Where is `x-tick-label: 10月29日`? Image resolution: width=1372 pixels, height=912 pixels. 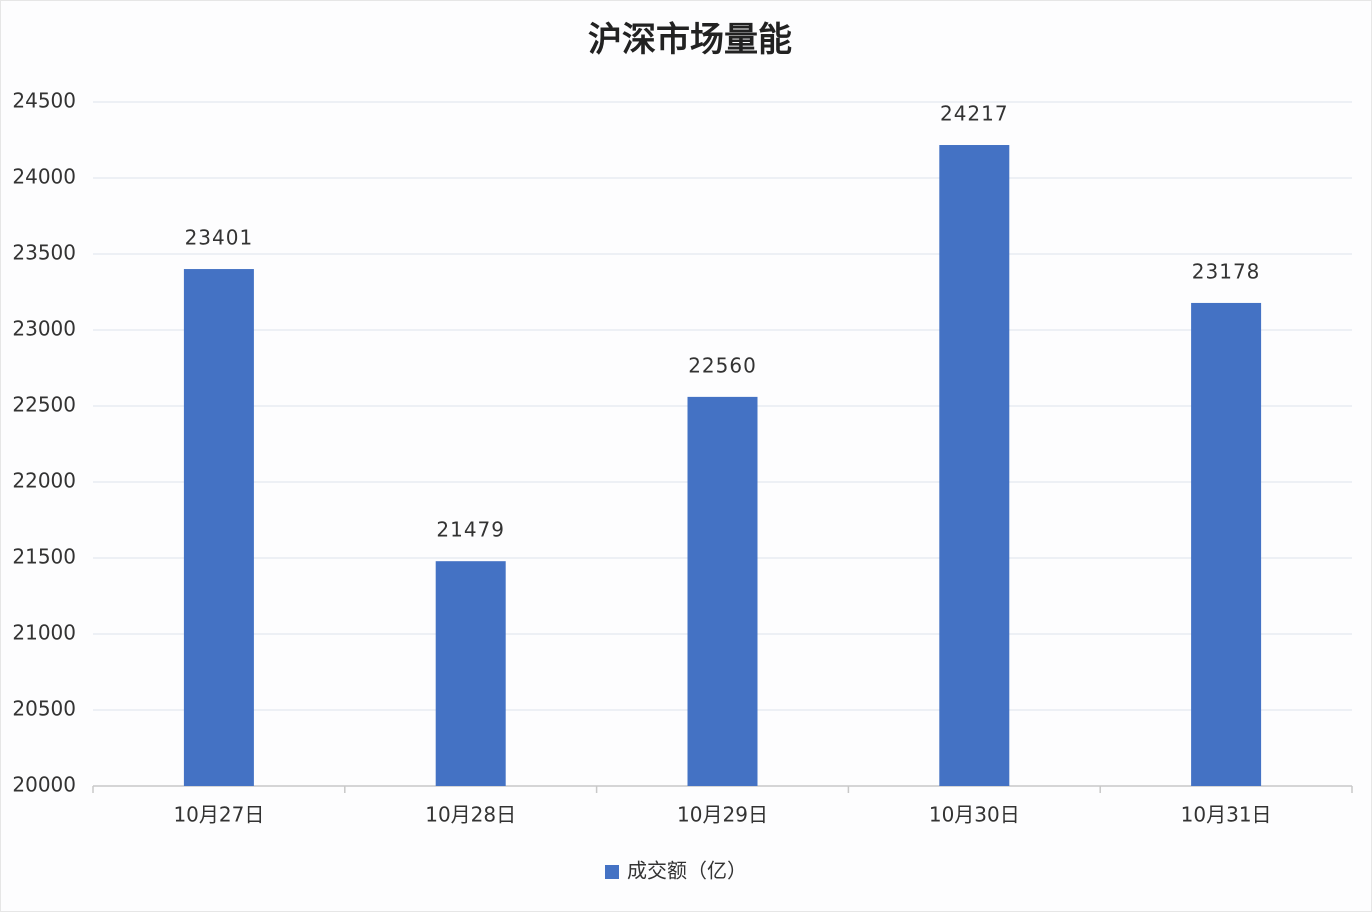
x-tick-label: 10月29日 is located at coordinates (722, 815).